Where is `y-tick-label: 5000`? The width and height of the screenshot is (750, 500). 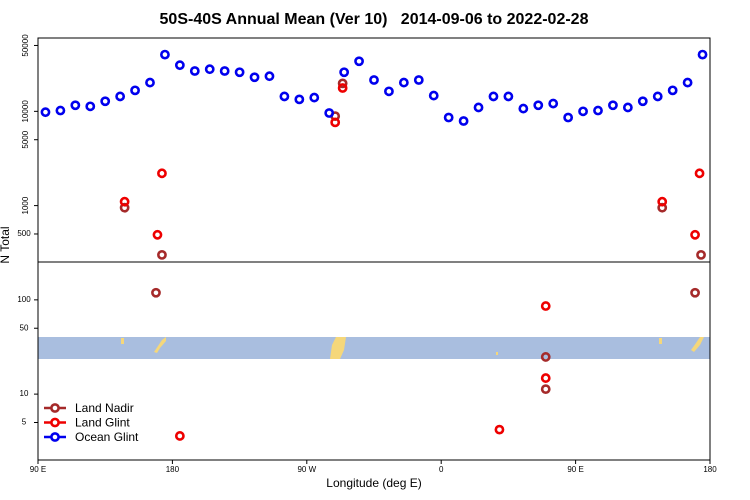 y-tick-label: 5000 is located at coordinates (25, 139).